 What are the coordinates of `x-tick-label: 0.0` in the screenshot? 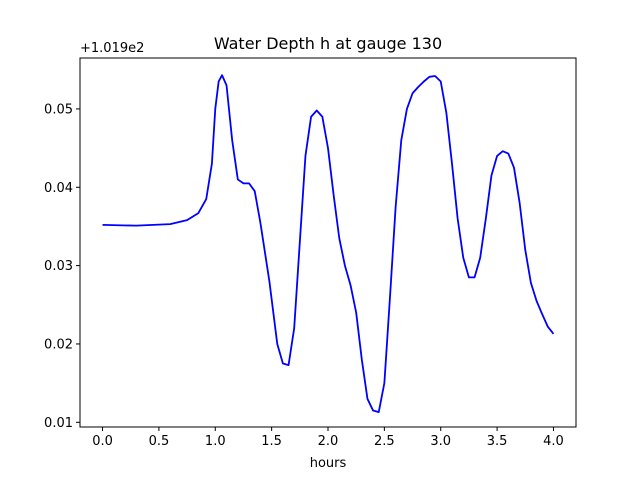 It's located at (102, 441).